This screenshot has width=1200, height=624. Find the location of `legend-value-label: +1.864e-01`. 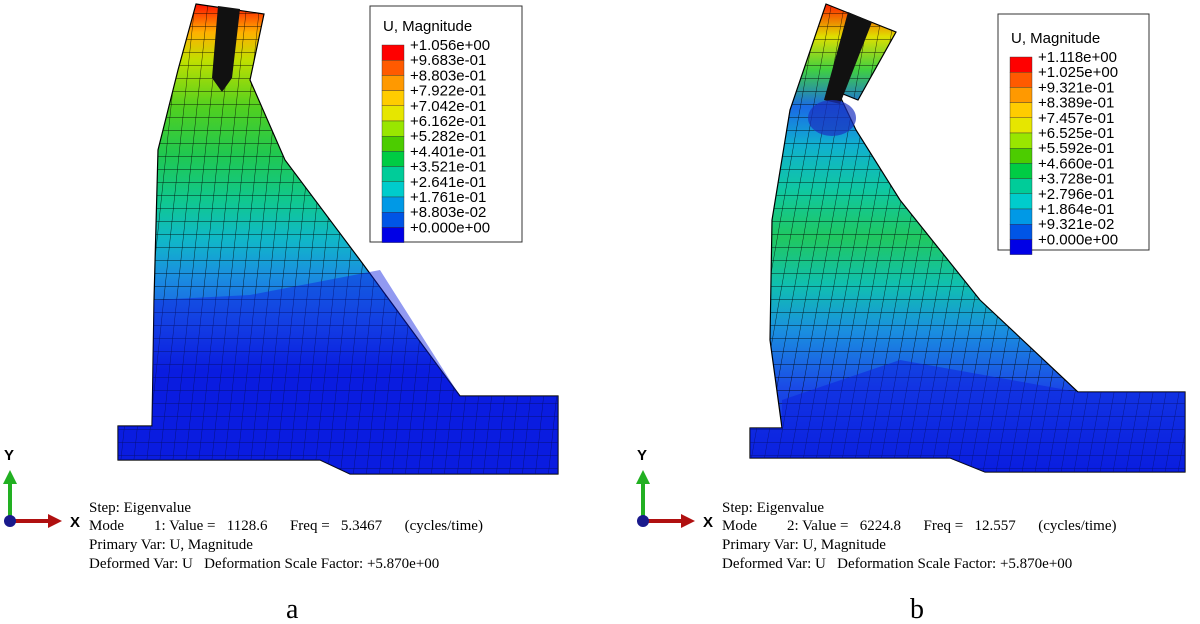

legend-value-label: +1.864e-01 is located at coordinates (1076, 209).